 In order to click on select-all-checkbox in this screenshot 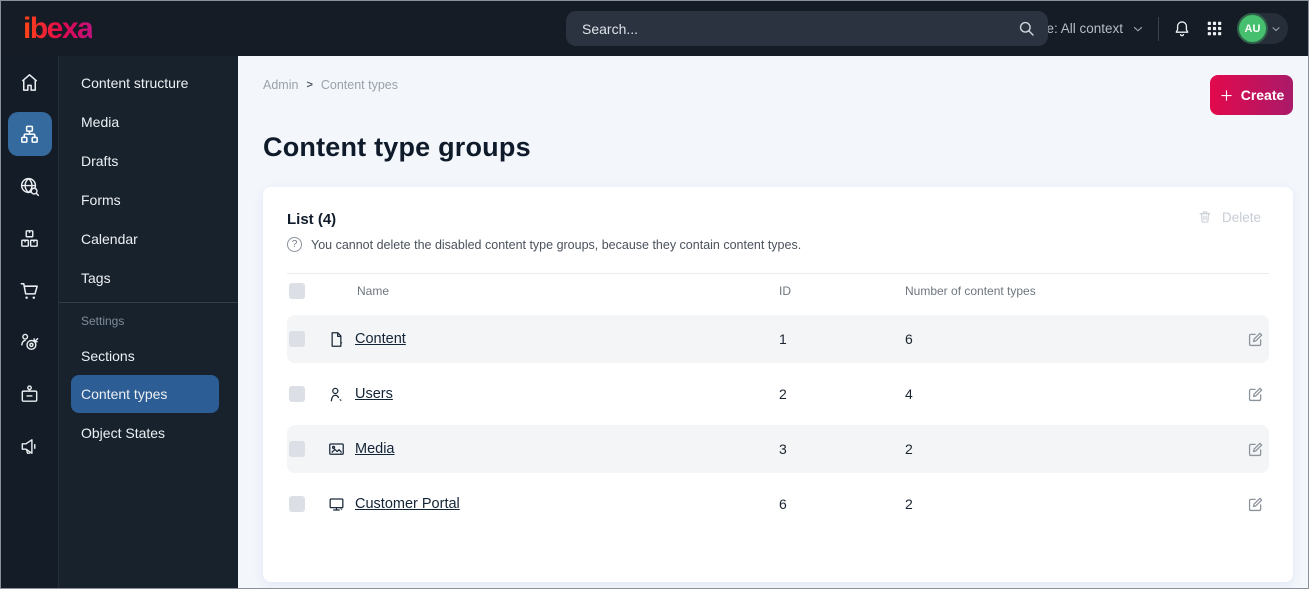, I will do `click(297, 290)`.